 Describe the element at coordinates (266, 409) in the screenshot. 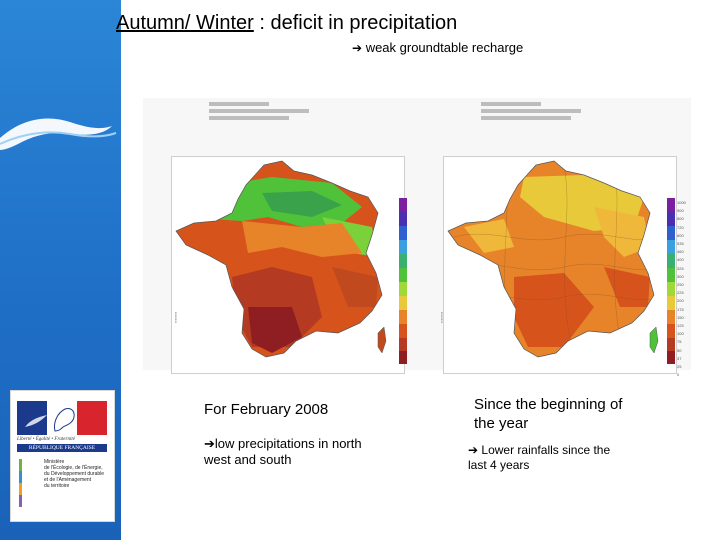

I see `caption-february: For February 2008` at that location.